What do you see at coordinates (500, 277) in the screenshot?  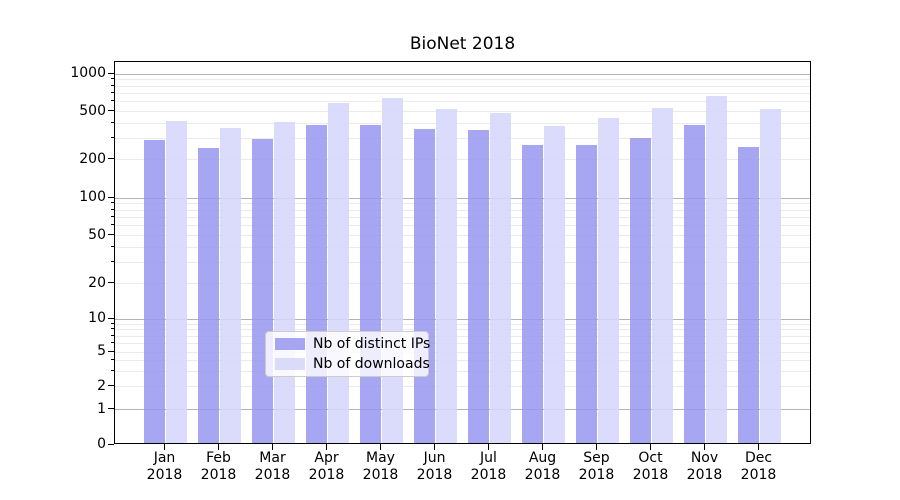 I see `bar-downloads-jul` at bounding box center [500, 277].